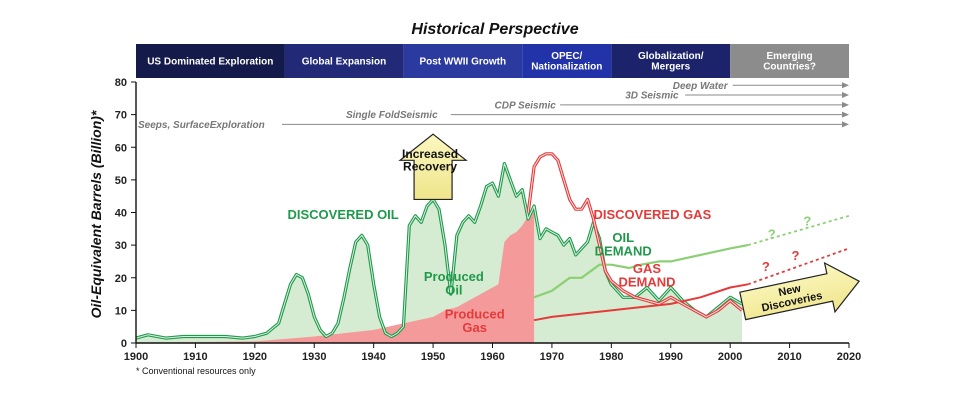 The height and width of the screenshot is (402, 960). I want to click on discovered-gas-line-inner, so click(635, 235).